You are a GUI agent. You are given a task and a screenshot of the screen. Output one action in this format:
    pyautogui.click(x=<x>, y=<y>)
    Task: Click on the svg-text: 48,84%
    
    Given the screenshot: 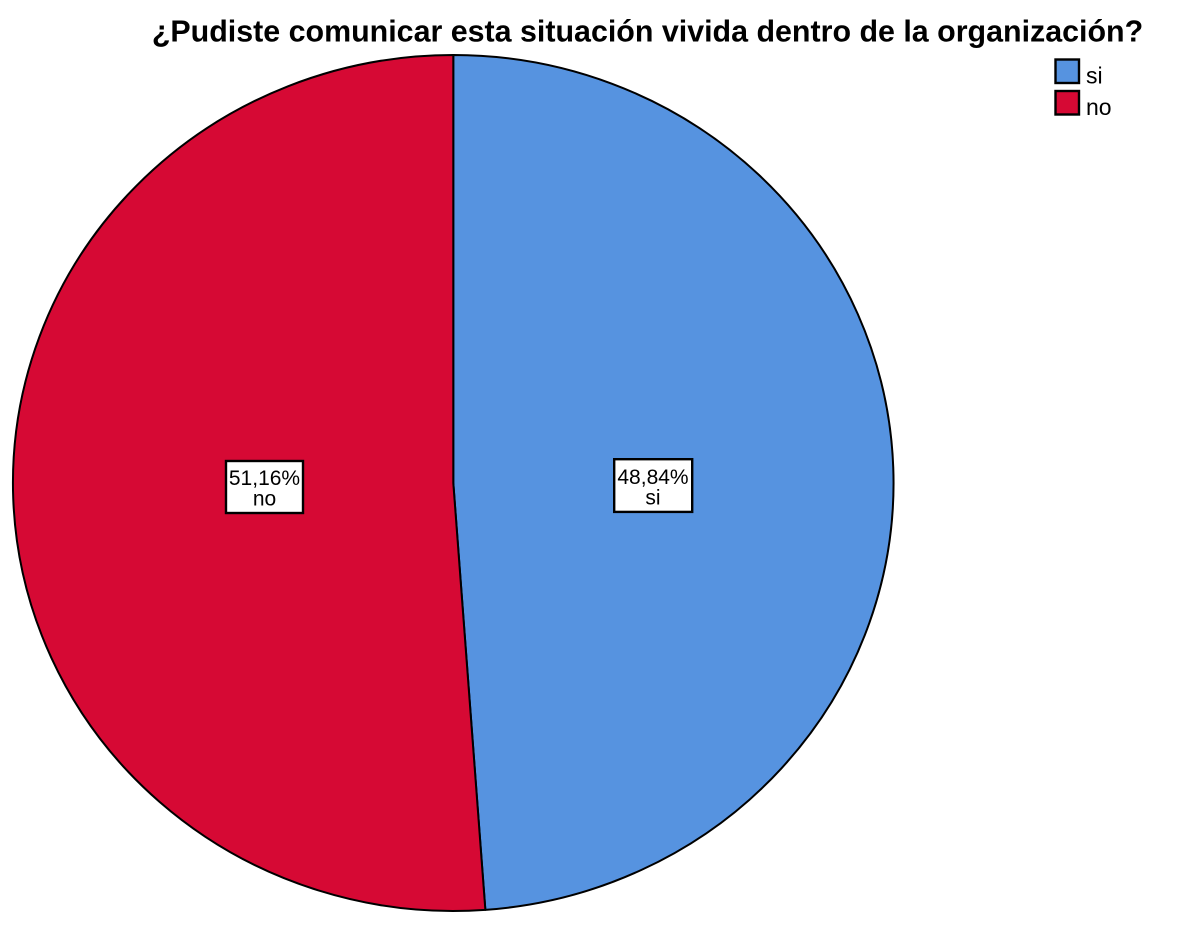 What is the action you would take?
    pyautogui.click(x=652, y=477)
    